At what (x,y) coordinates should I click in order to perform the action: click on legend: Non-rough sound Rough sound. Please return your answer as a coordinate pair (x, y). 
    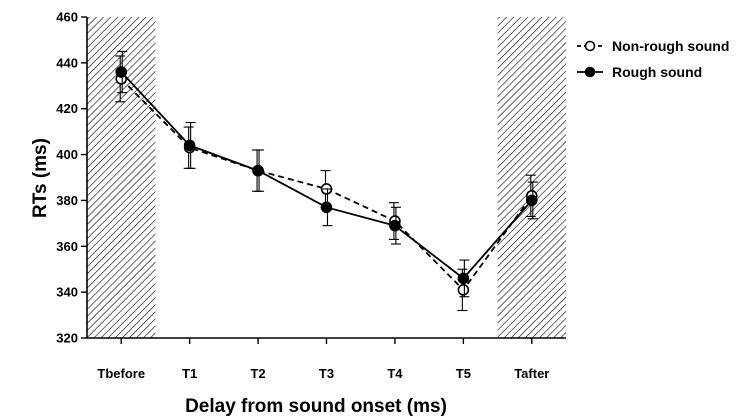
    Looking at the image, I should click on (653, 59).